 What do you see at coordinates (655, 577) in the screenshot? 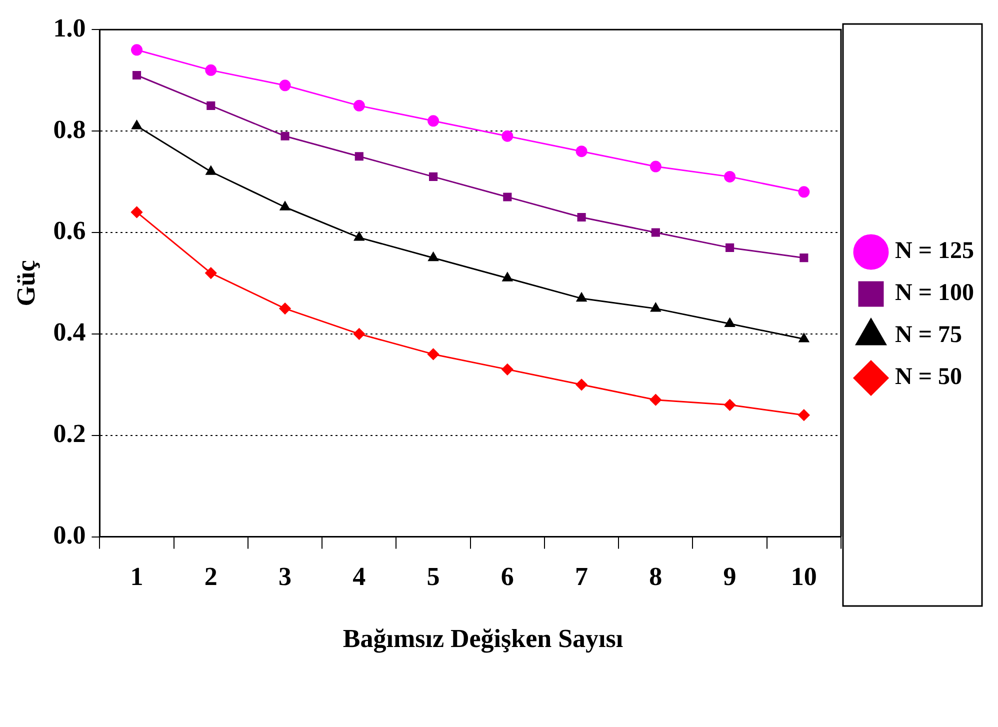
I see `x-tick-label: 8` at bounding box center [655, 577].